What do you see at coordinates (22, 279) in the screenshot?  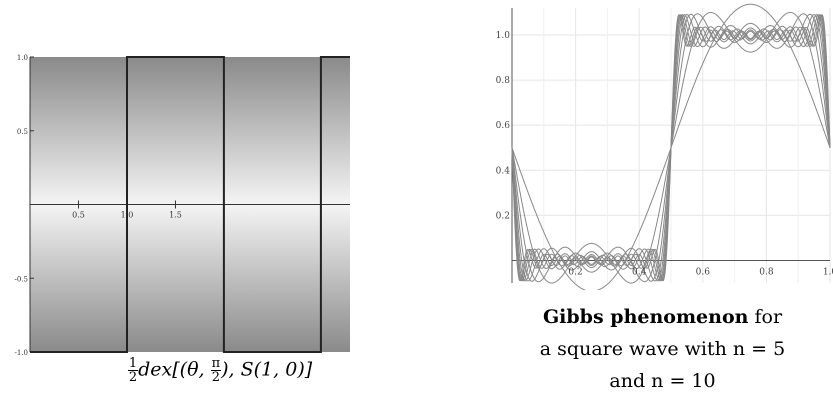 I see `y-tick-label: -0.5` at bounding box center [22, 279].